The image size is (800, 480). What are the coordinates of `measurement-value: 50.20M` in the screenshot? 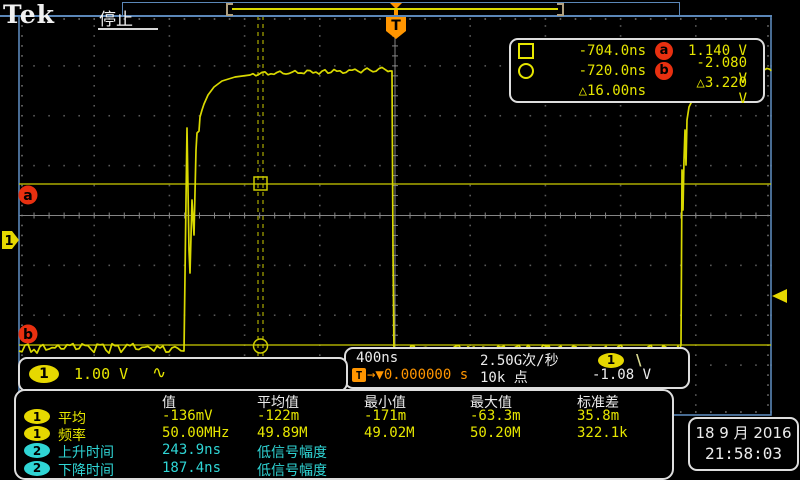 It's located at (495, 433).